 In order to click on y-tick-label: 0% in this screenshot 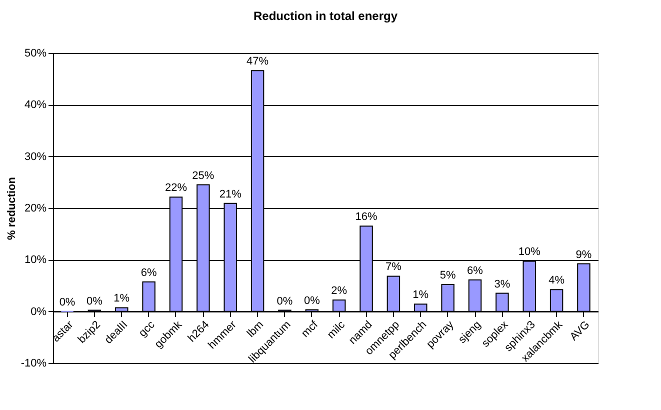, I will do `click(38, 312)`.